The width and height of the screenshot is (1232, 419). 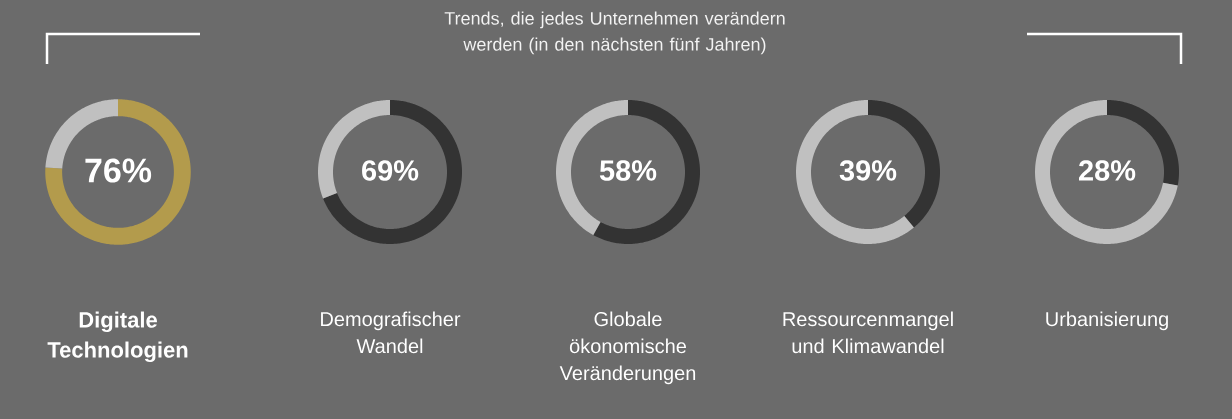 I want to click on text: Globale ökonomische Veränderungen, so click(x=627, y=348).